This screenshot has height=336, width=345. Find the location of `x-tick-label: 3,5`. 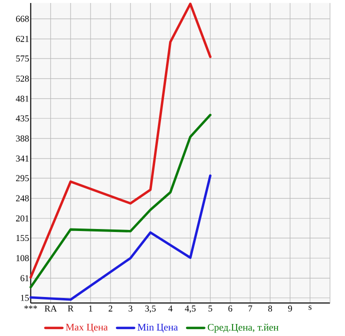

x-tick-label: 3,5 is located at coordinates (150, 309).